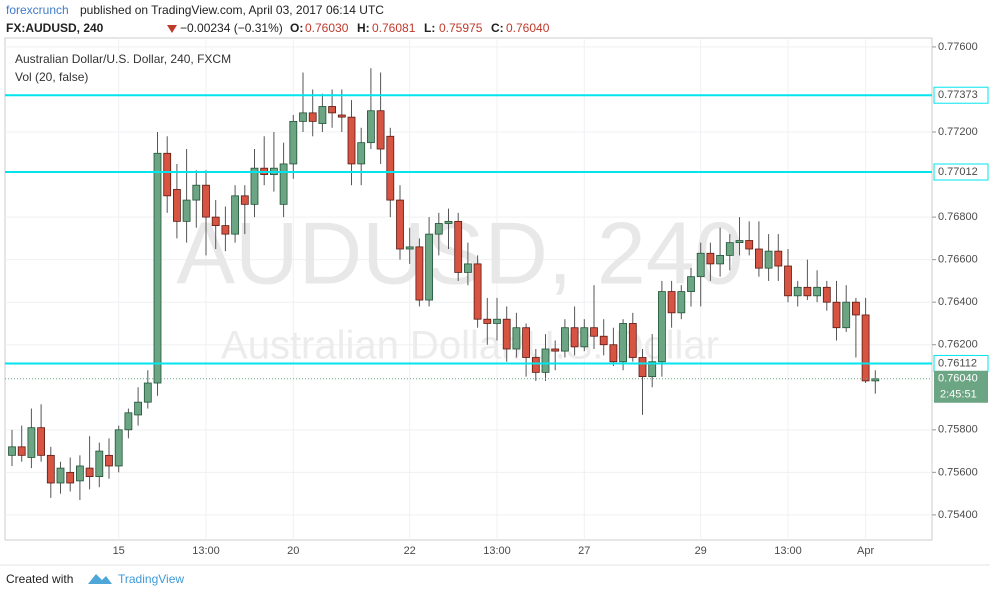 The width and height of the screenshot is (990, 597). I want to click on price-badge-label: 0.77373, so click(958, 95).